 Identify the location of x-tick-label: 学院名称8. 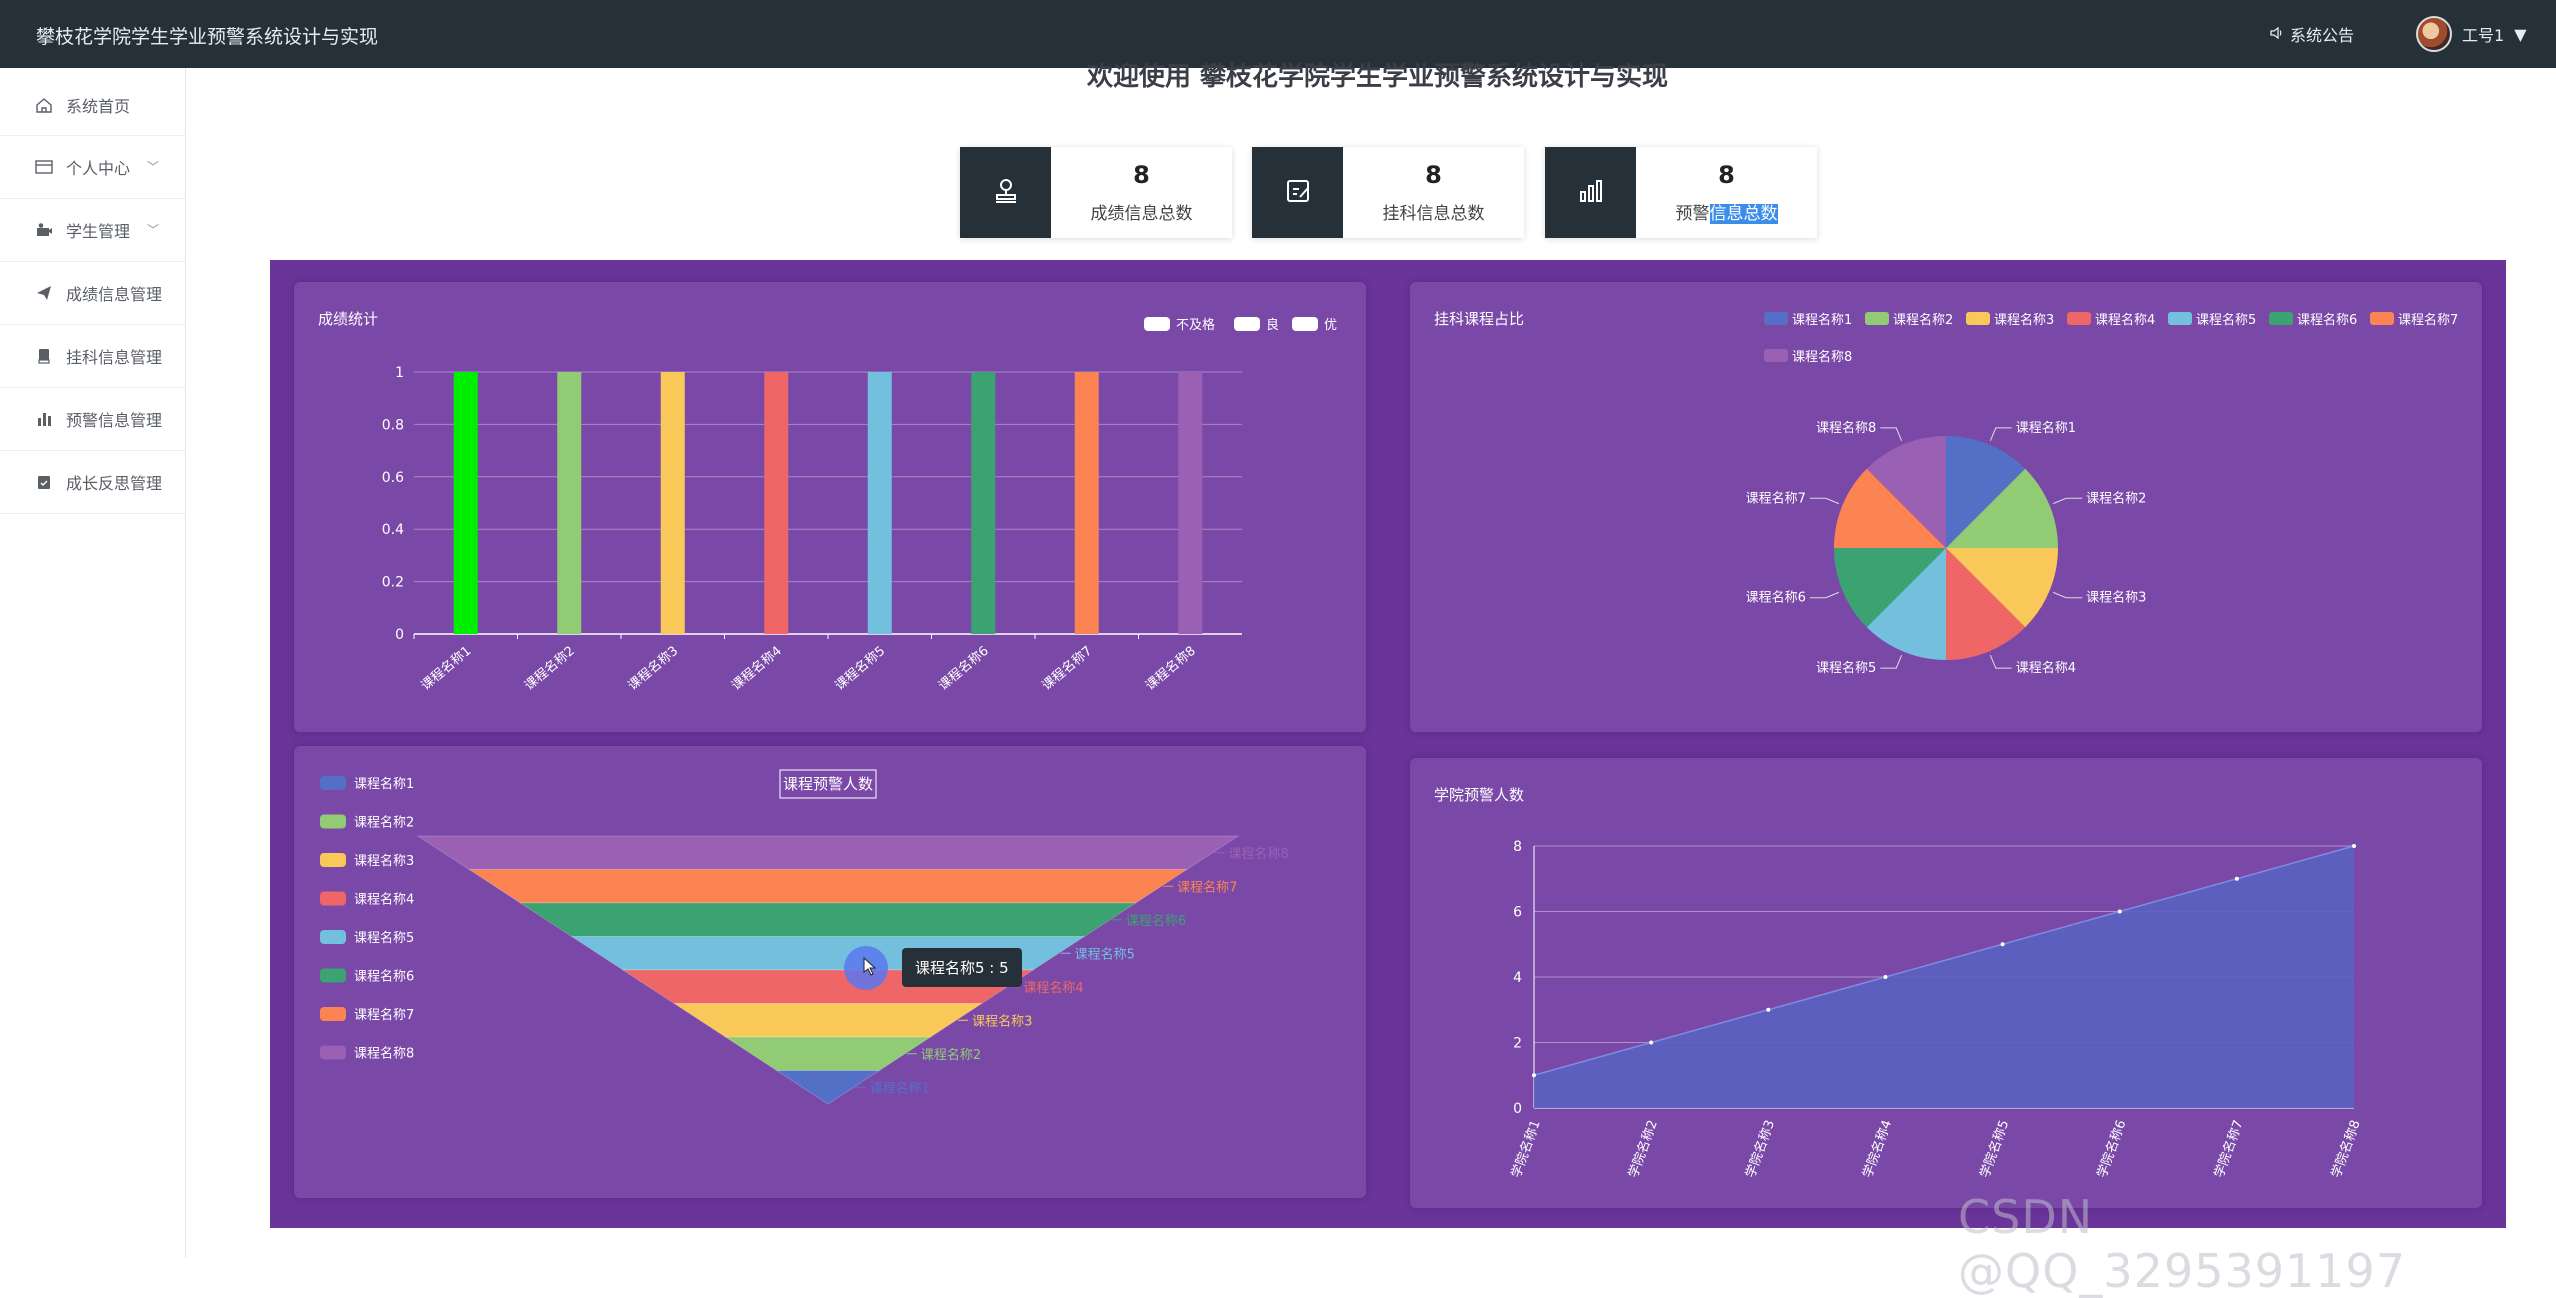
(2346, 1149).